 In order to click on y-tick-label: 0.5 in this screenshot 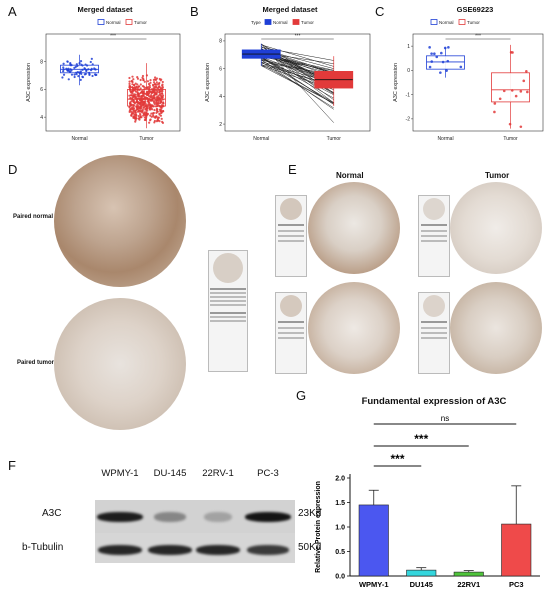, I will do `click(340, 552)`.